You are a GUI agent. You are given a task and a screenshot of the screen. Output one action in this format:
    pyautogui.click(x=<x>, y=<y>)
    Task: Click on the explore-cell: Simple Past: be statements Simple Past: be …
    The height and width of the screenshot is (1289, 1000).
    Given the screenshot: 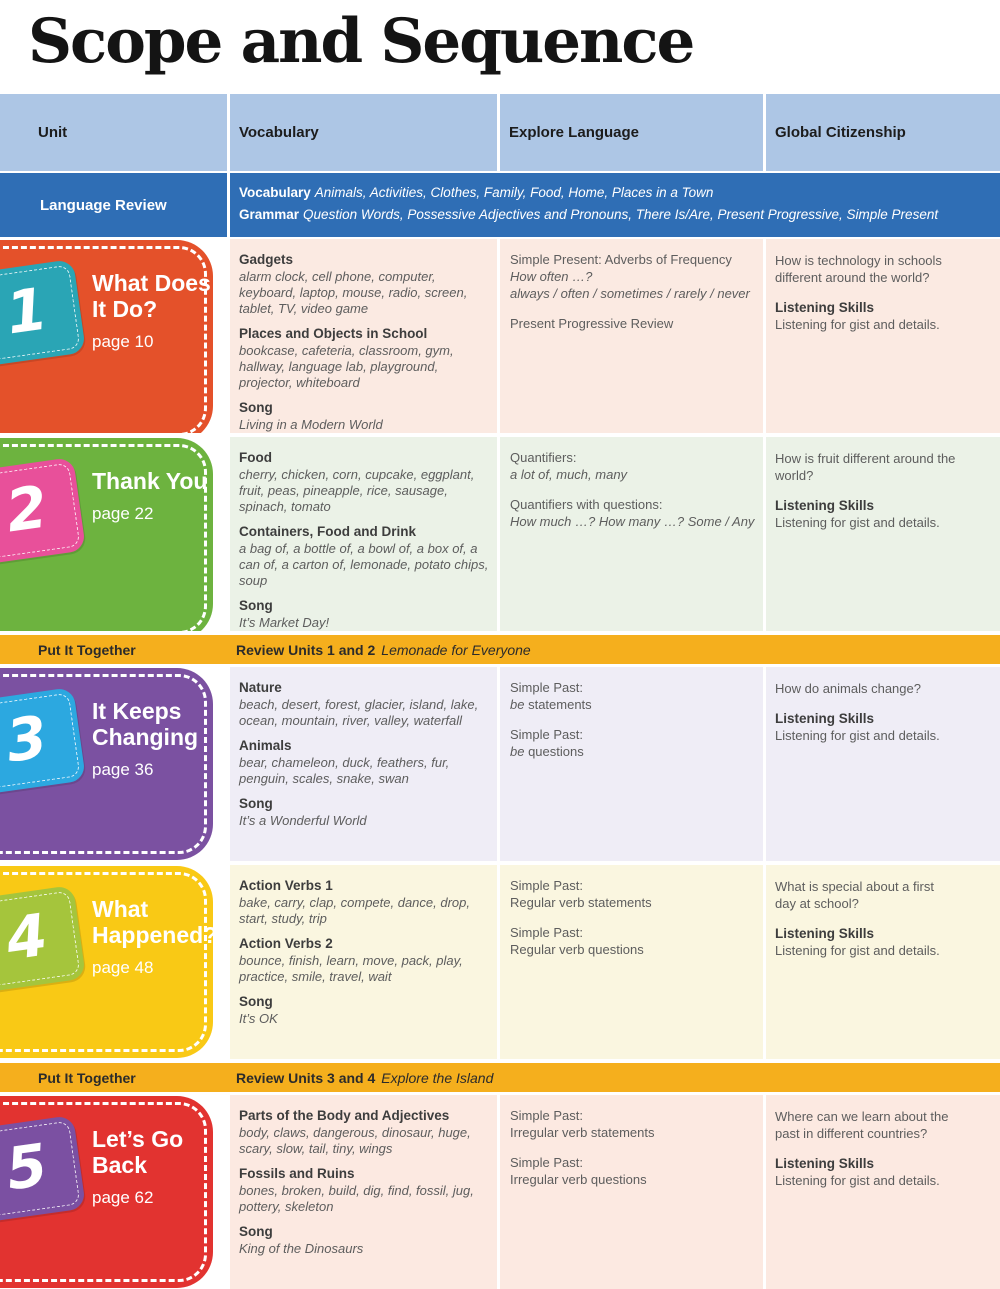 What is the action you would take?
    pyautogui.click(x=631, y=764)
    